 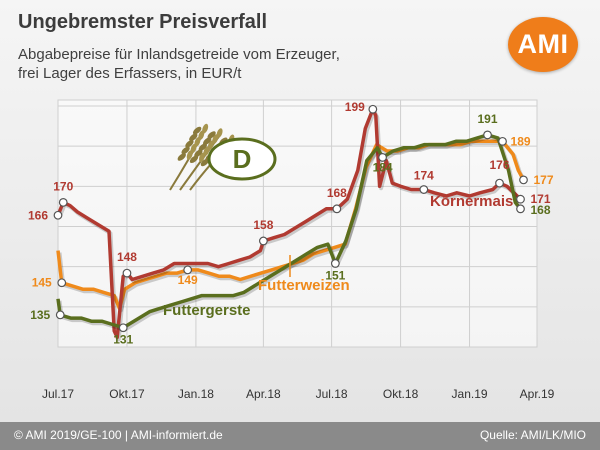 What do you see at coordinates (544, 180) in the screenshot?
I see `data-label: 177` at bounding box center [544, 180].